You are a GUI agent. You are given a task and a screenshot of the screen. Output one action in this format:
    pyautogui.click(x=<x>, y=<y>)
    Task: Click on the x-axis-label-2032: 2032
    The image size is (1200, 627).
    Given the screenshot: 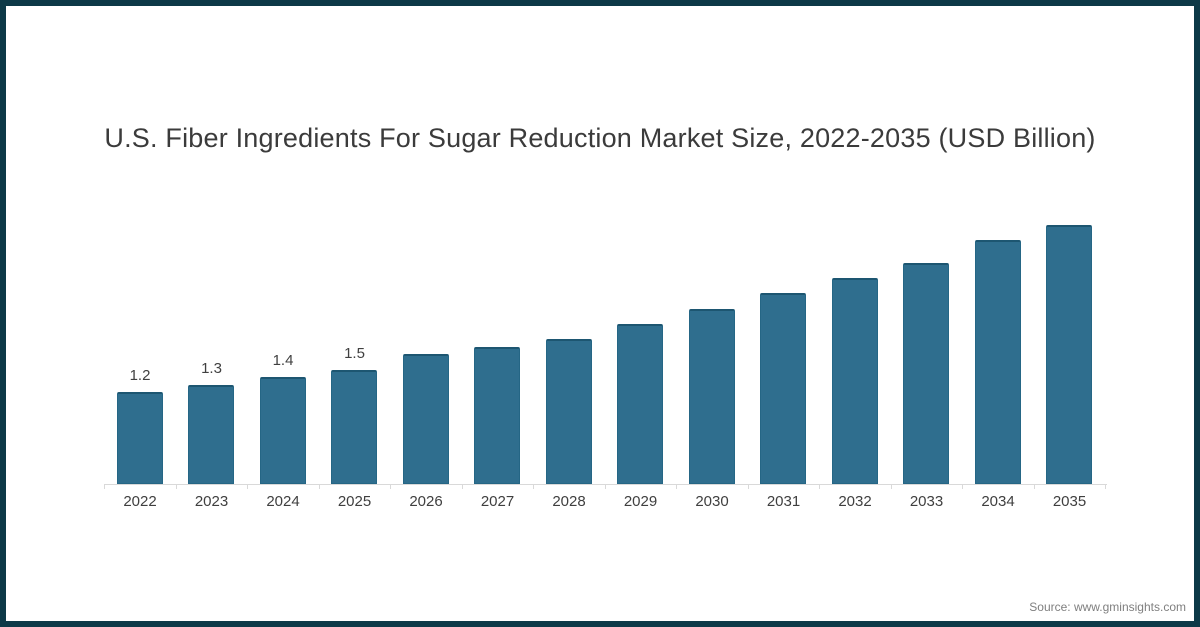 What is the action you would take?
    pyautogui.click(x=855, y=501)
    